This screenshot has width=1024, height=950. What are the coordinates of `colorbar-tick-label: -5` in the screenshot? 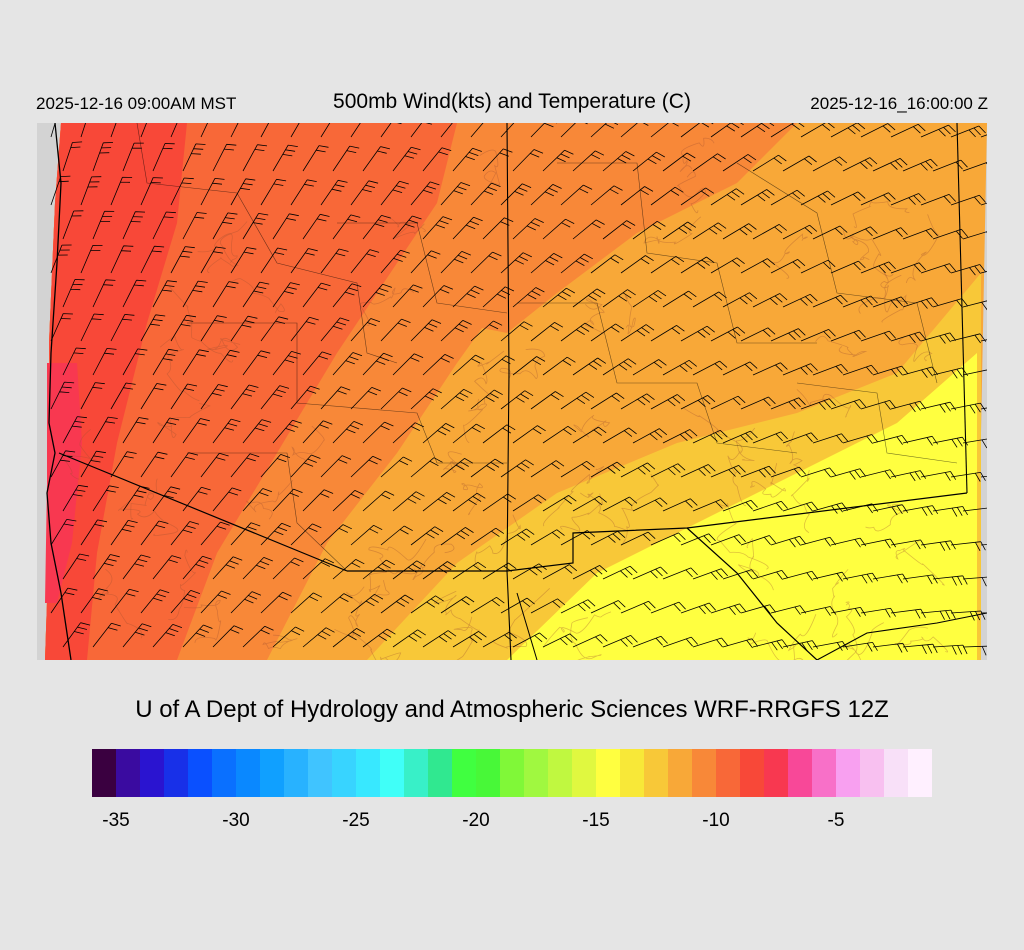 It's located at (836, 820).